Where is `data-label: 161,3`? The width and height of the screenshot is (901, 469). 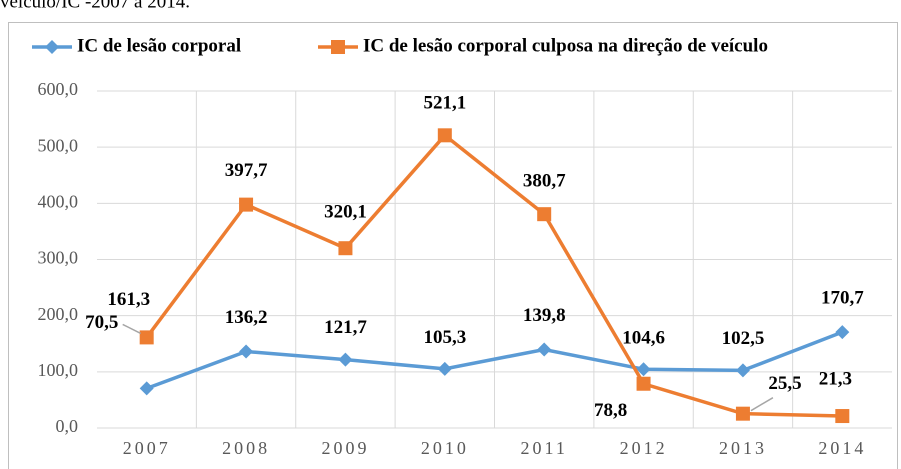 data-label: 161,3 is located at coordinates (128, 299).